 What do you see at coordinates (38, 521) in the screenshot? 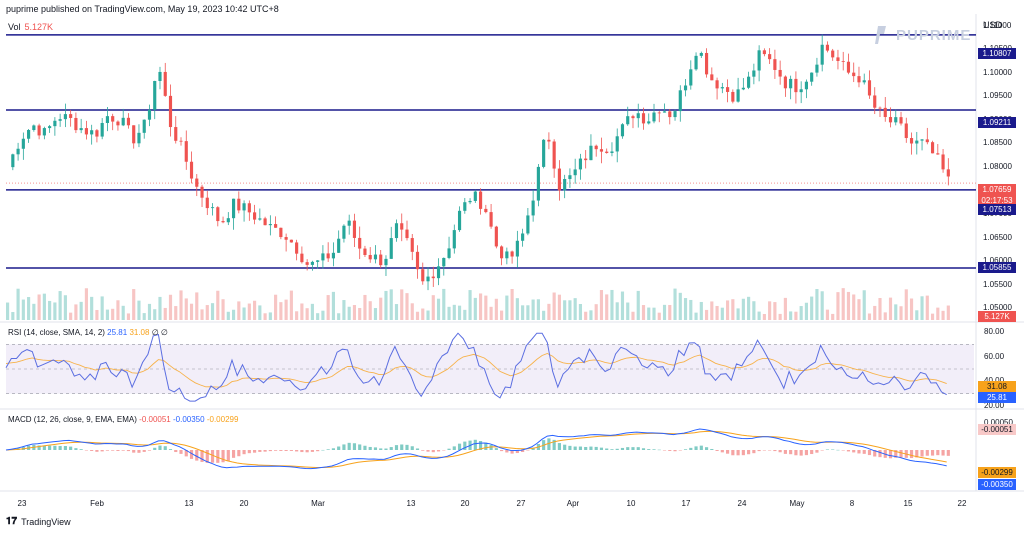
I see `tradingview-footer: 𝟏𝟕 TradingView` at bounding box center [38, 521].